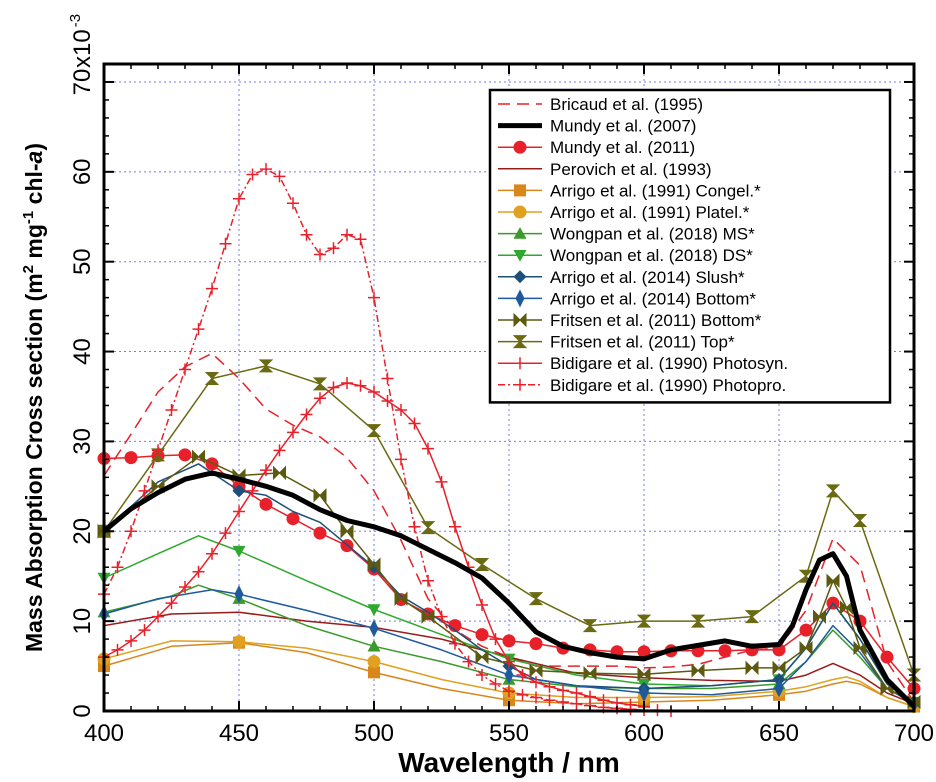 The image size is (936, 782). I want to click on legend-label: Arrigo et al. (2014) Bottom*, so click(653, 298).